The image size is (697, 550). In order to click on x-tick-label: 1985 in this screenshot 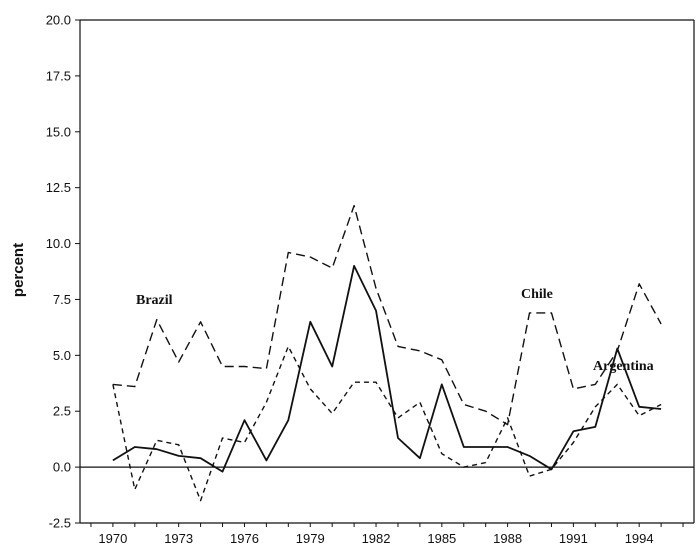, I will do `click(441, 538)`.